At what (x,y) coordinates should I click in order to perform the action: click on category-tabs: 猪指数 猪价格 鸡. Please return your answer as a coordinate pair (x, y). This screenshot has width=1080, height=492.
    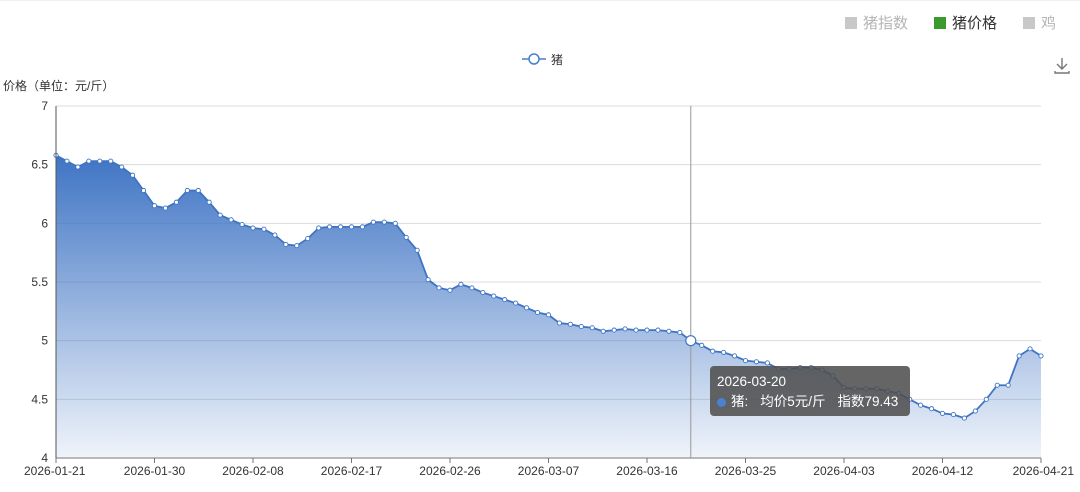
    Looking at the image, I should click on (950, 22).